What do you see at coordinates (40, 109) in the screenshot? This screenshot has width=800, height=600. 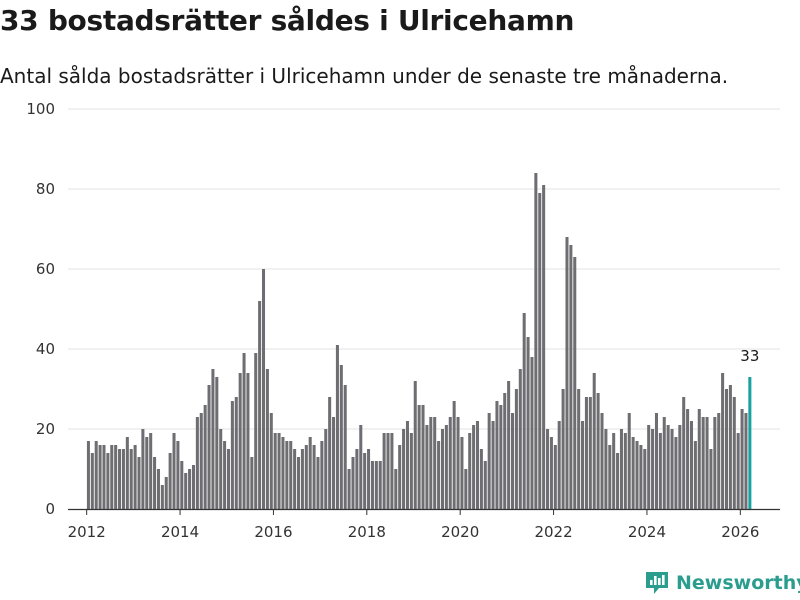 I see `y-tick-label: 100` at bounding box center [40, 109].